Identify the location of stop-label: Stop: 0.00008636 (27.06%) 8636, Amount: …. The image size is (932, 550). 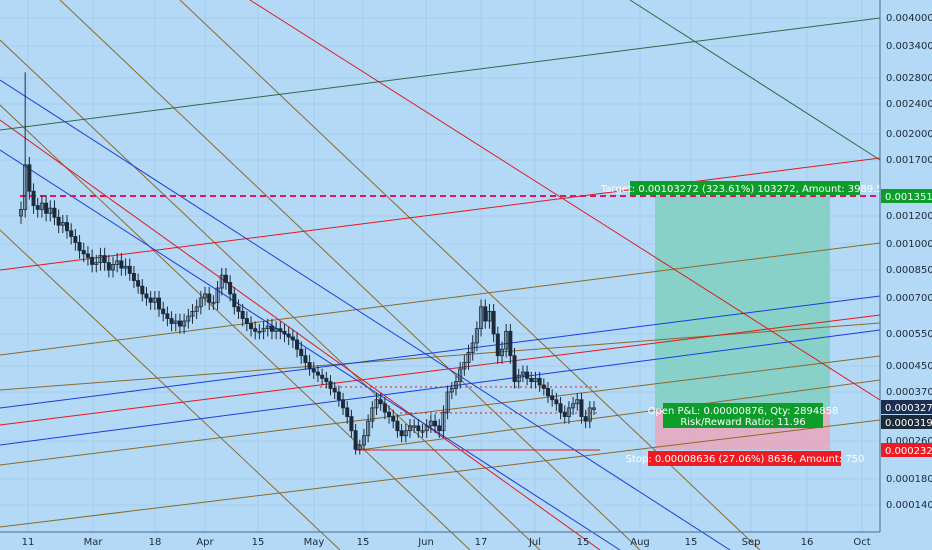
(745, 458).